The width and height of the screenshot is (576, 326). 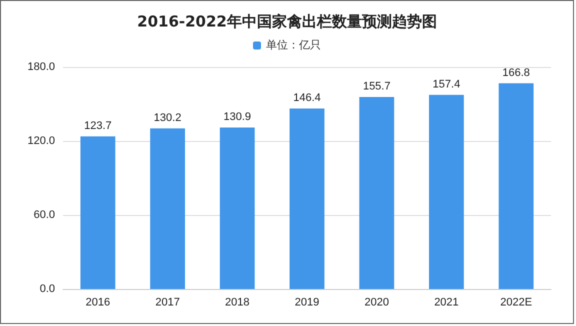 What do you see at coordinates (287, 21) in the screenshot?
I see `chart-title: 2016-2022年中国家禽出栏数量预测趋势图` at bounding box center [287, 21].